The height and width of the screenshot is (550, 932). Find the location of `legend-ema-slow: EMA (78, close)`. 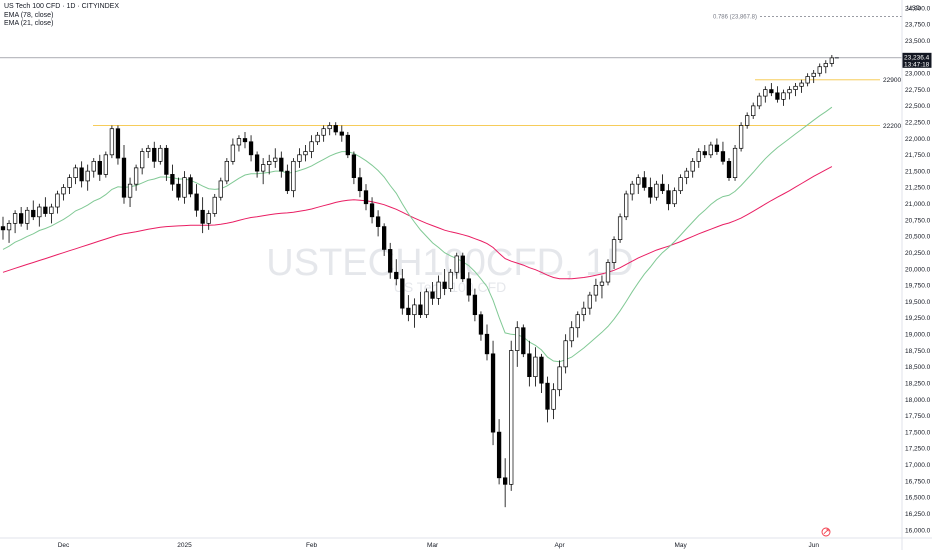

legend-ema-slow: EMA (78, close) is located at coordinates (29, 15).